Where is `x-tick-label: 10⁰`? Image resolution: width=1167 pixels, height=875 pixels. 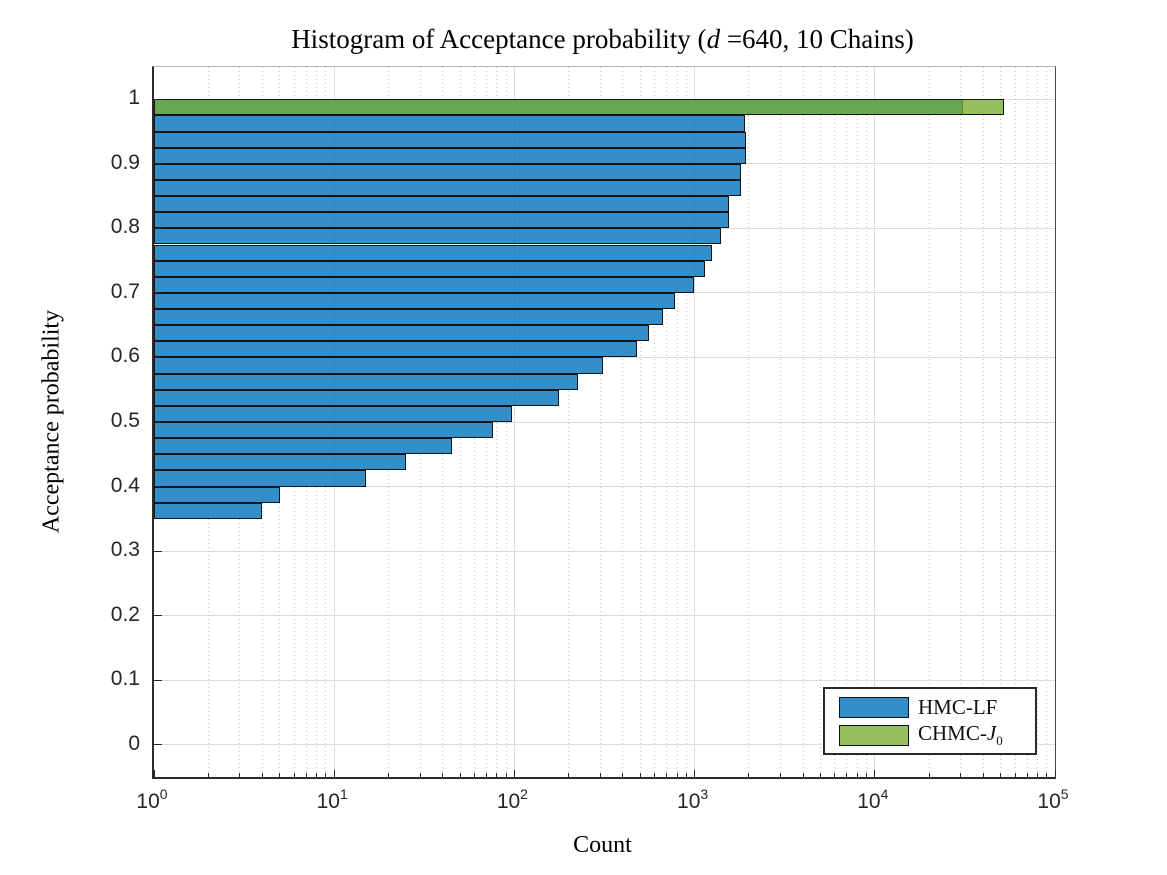 x-tick-label: 10⁰ is located at coordinates (152, 799).